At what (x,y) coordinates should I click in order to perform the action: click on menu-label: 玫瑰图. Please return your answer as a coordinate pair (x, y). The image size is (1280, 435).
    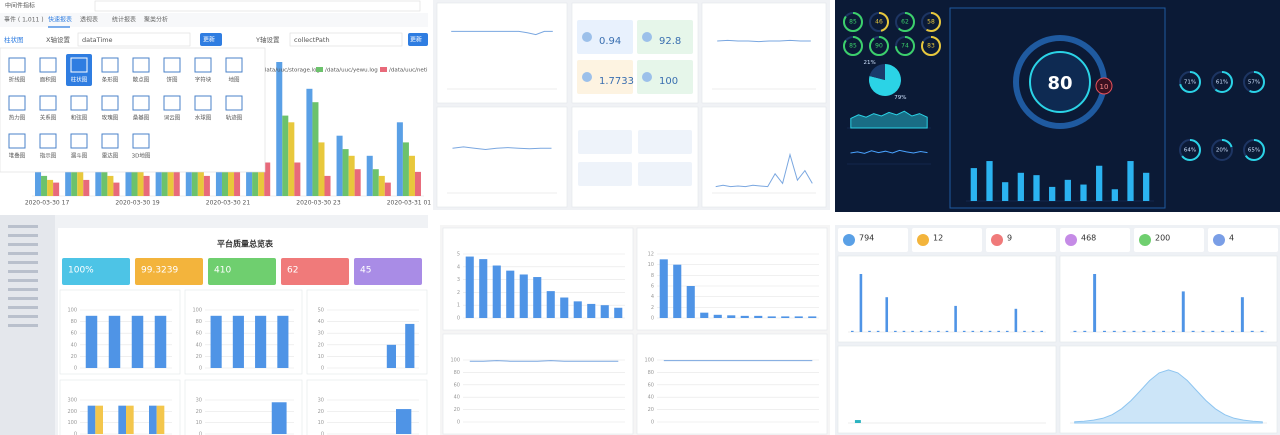
    Looking at the image, I should click on (110, 118).